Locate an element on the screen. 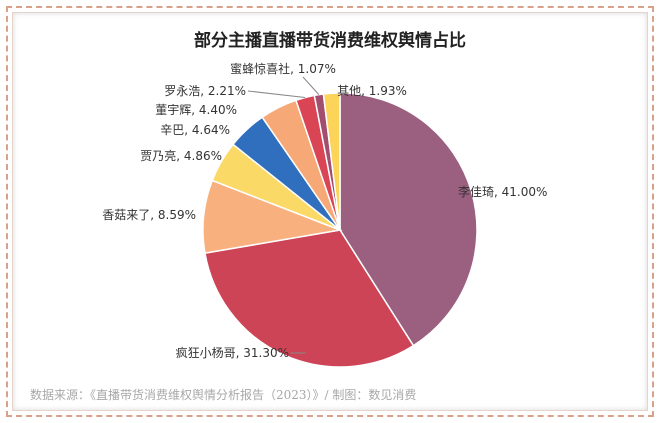 This screenshot has width=660, height=423. source-note: 数据来源：《直播带货消费维权舆情分析报告（2023）》/ 制图：数见消费 is located at coordinates (223, 395).